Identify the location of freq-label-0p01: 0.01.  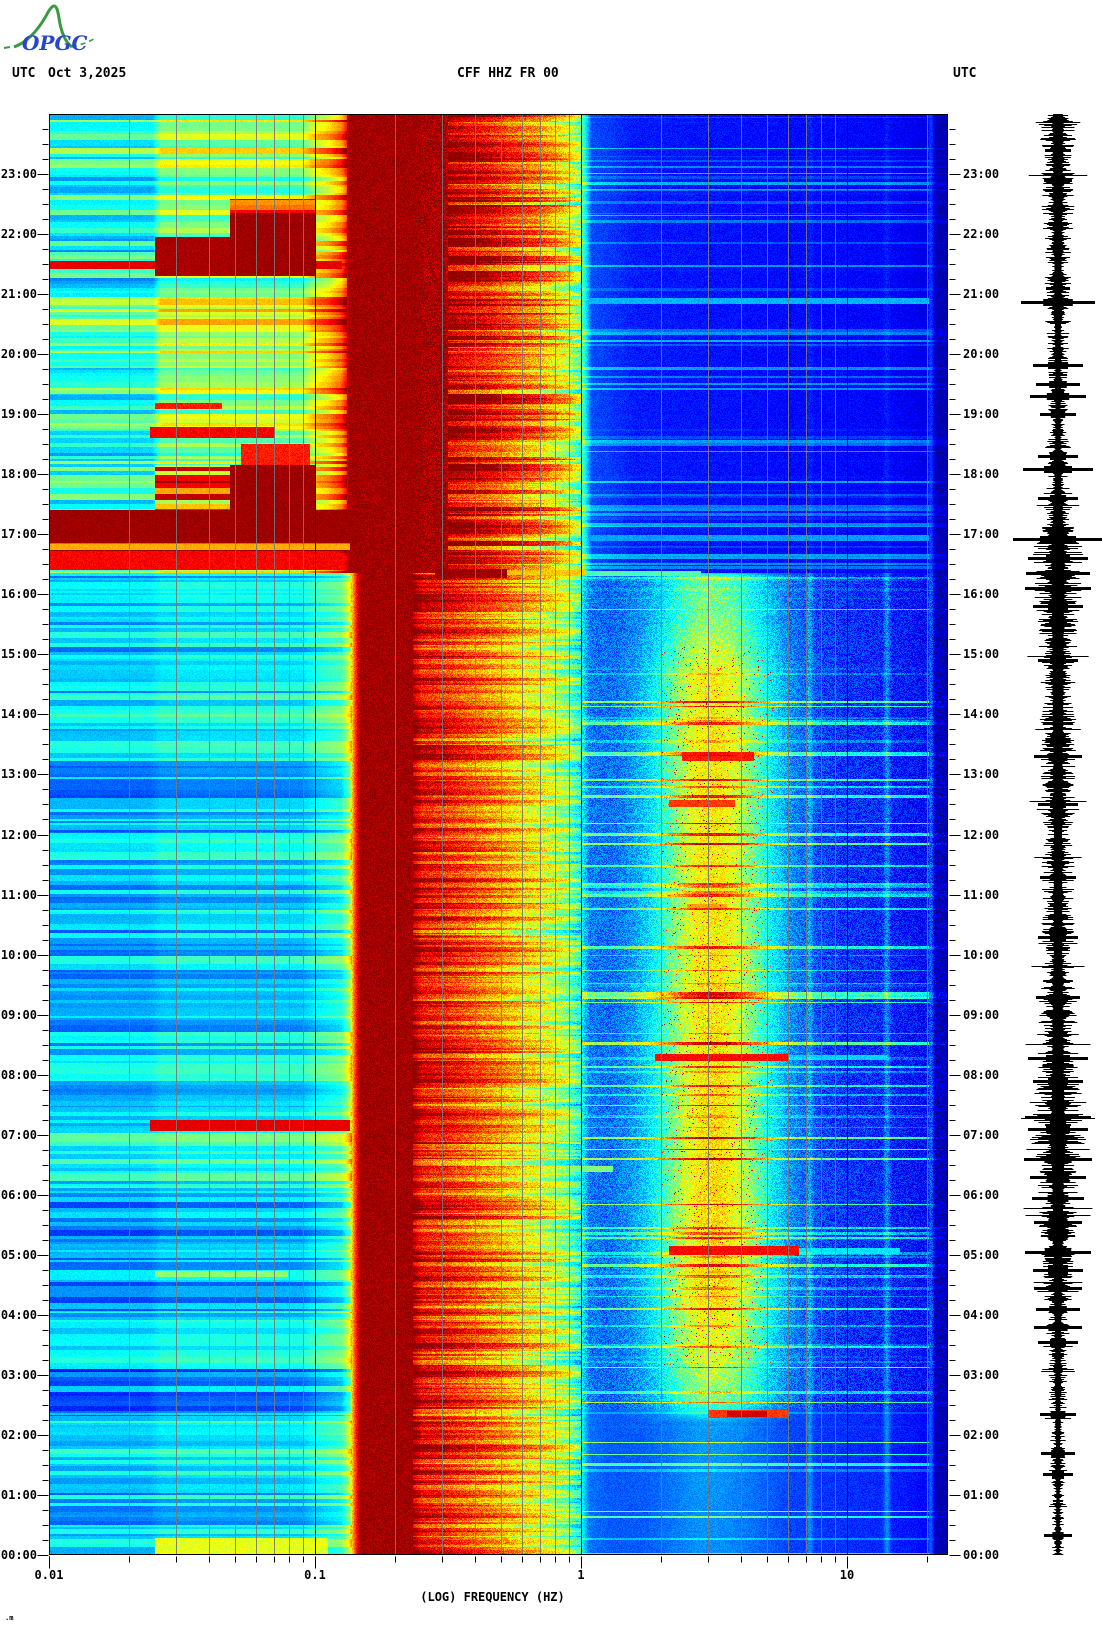
(49, 1575).